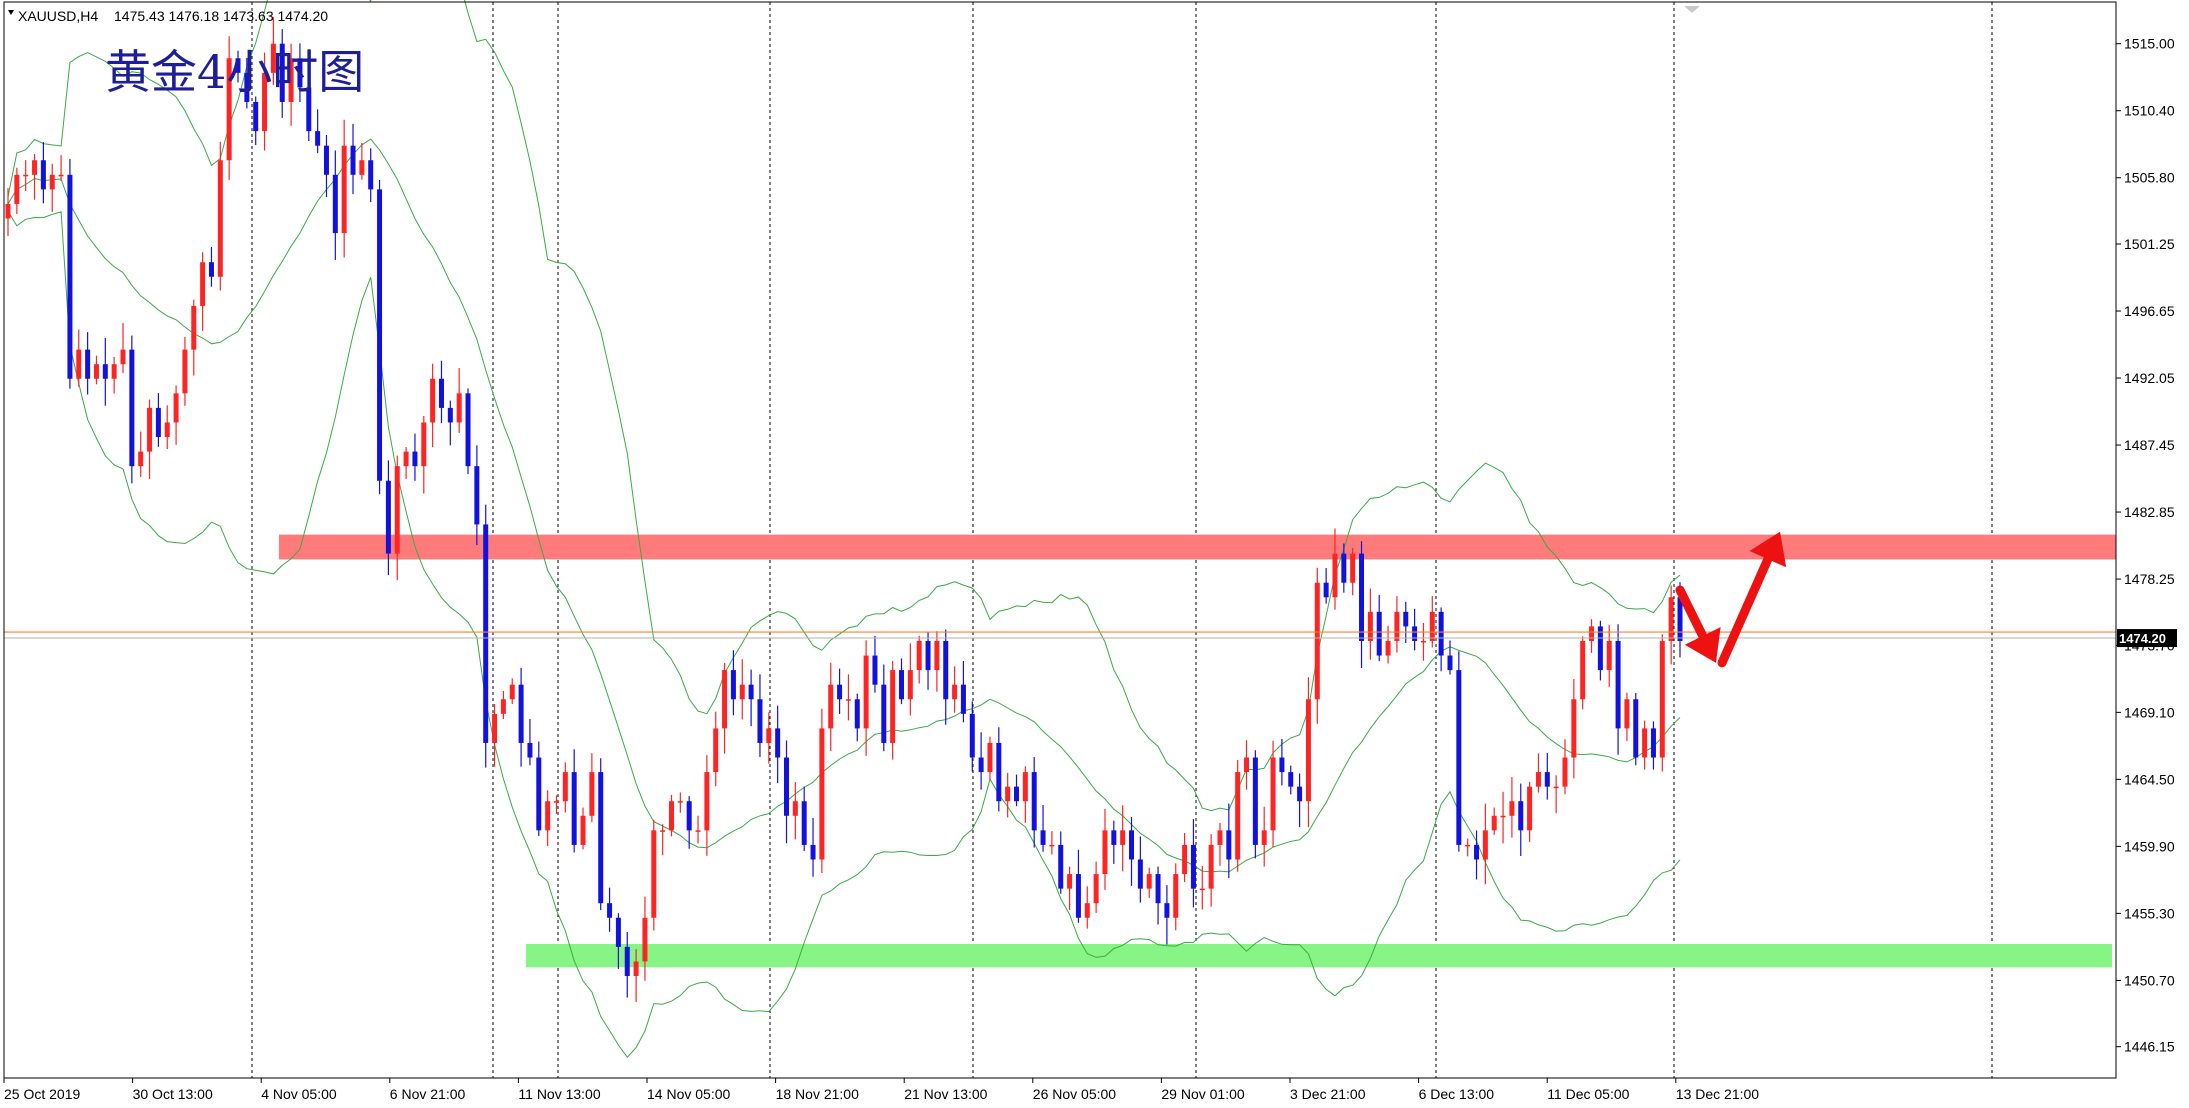  Describe the element at coordinates (2149, 779) in the screenshot. I see `y-tick-label: 1464.50` at that location.